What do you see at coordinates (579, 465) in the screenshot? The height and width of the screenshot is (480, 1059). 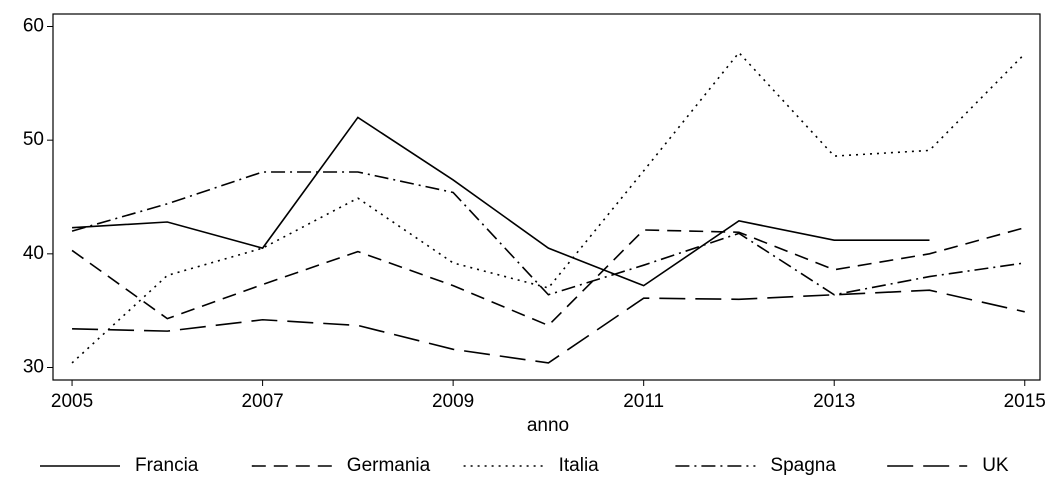 I see `legend-label: Italia` at bounding box center [579, 465].